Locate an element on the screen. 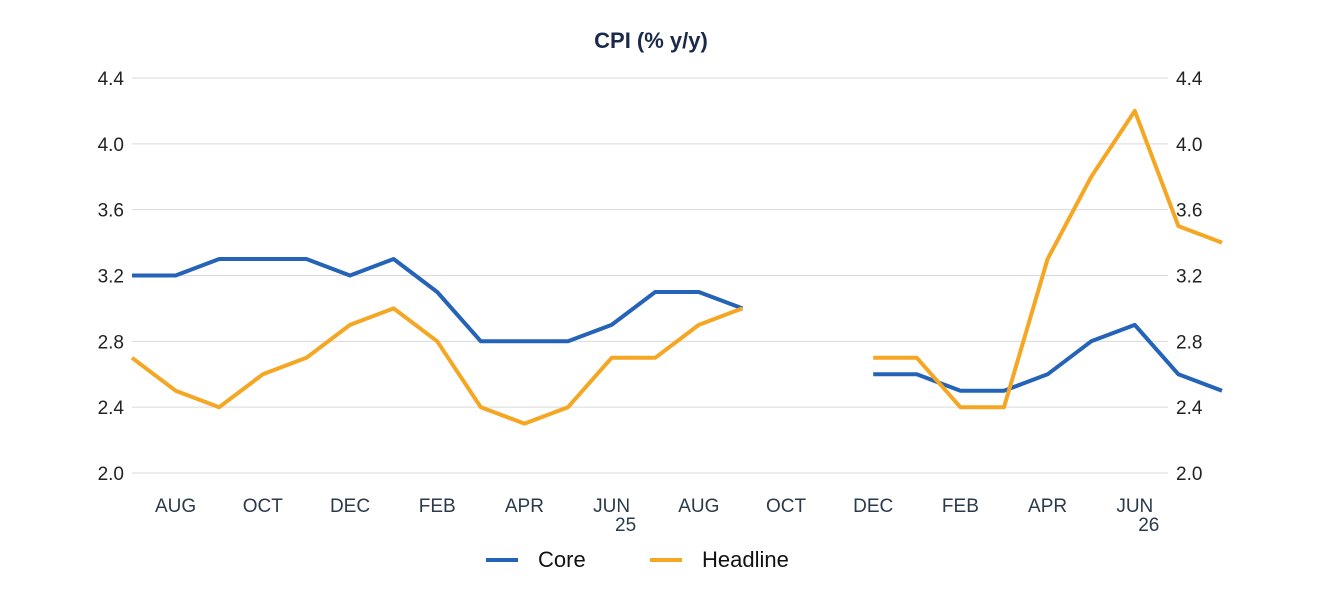 This screenshot has height=601, width=1321. y-tick-label-right: 3.6 is located at coordinates (1189, 211).